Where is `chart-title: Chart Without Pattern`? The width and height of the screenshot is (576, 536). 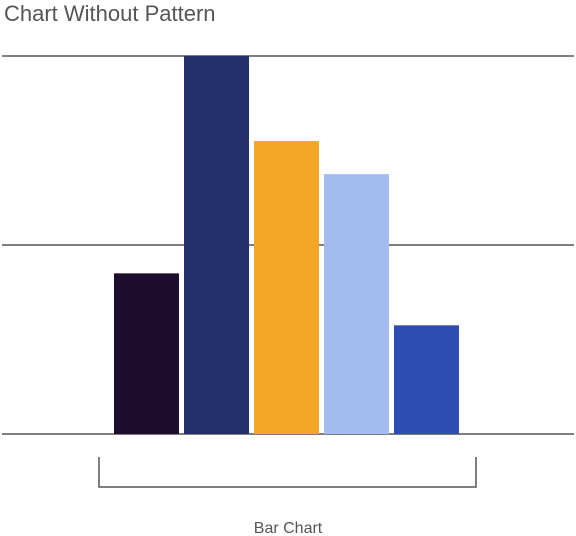 chart-title: Chart Without Pattern is located at coordinates (110, 13).